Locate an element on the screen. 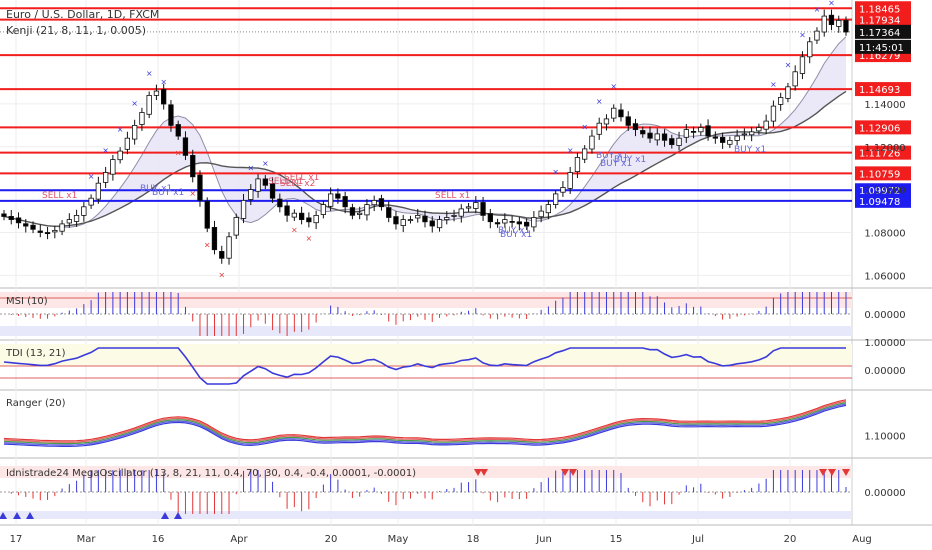 This screenshot has width=932, height=550. price-tick-label: 1.14000 is located at coordinates (884, 105).